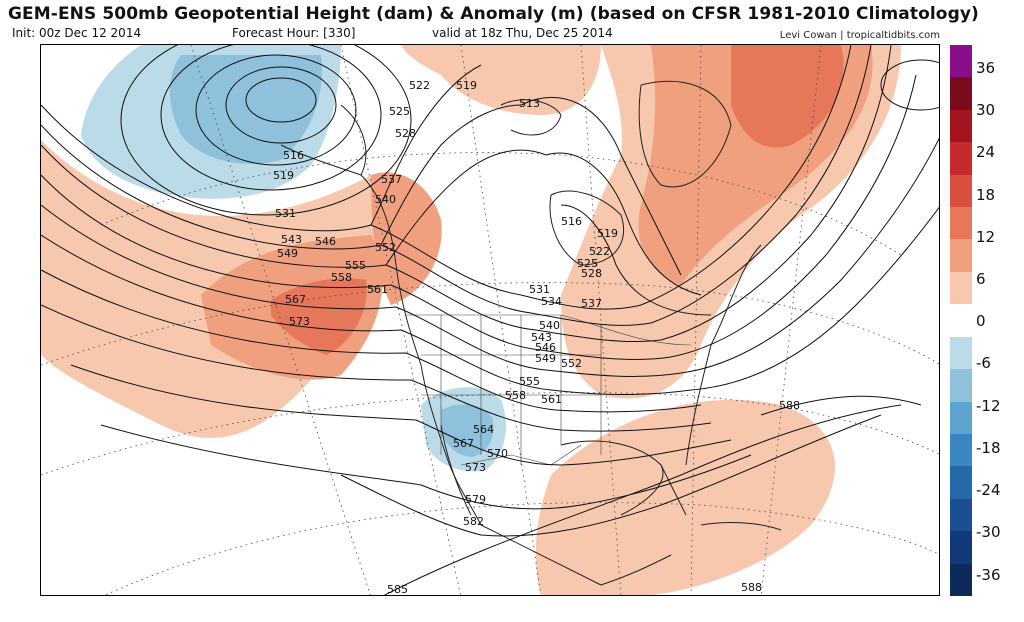 The image size is (1024, 622). I want to click on gulf-coast, so click(612, 478).